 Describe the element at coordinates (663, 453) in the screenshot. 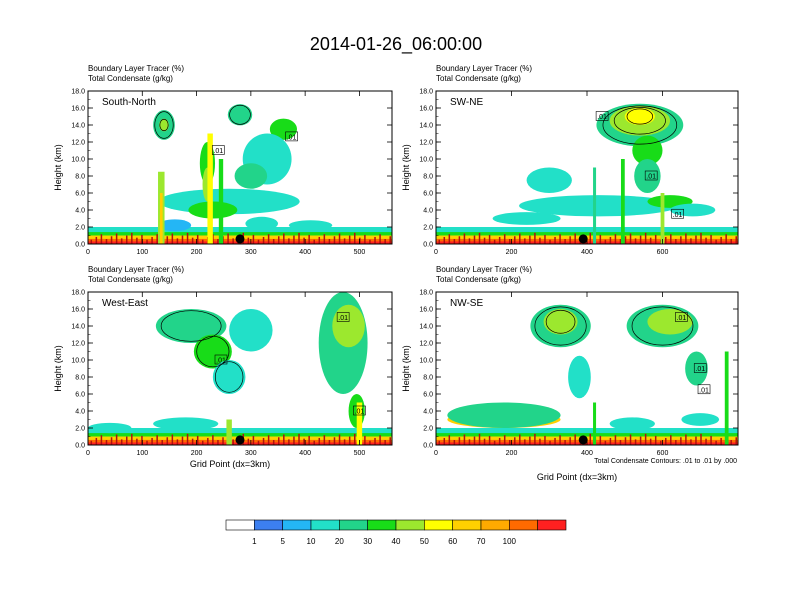

I see `x-tick-label: 600` at that location.